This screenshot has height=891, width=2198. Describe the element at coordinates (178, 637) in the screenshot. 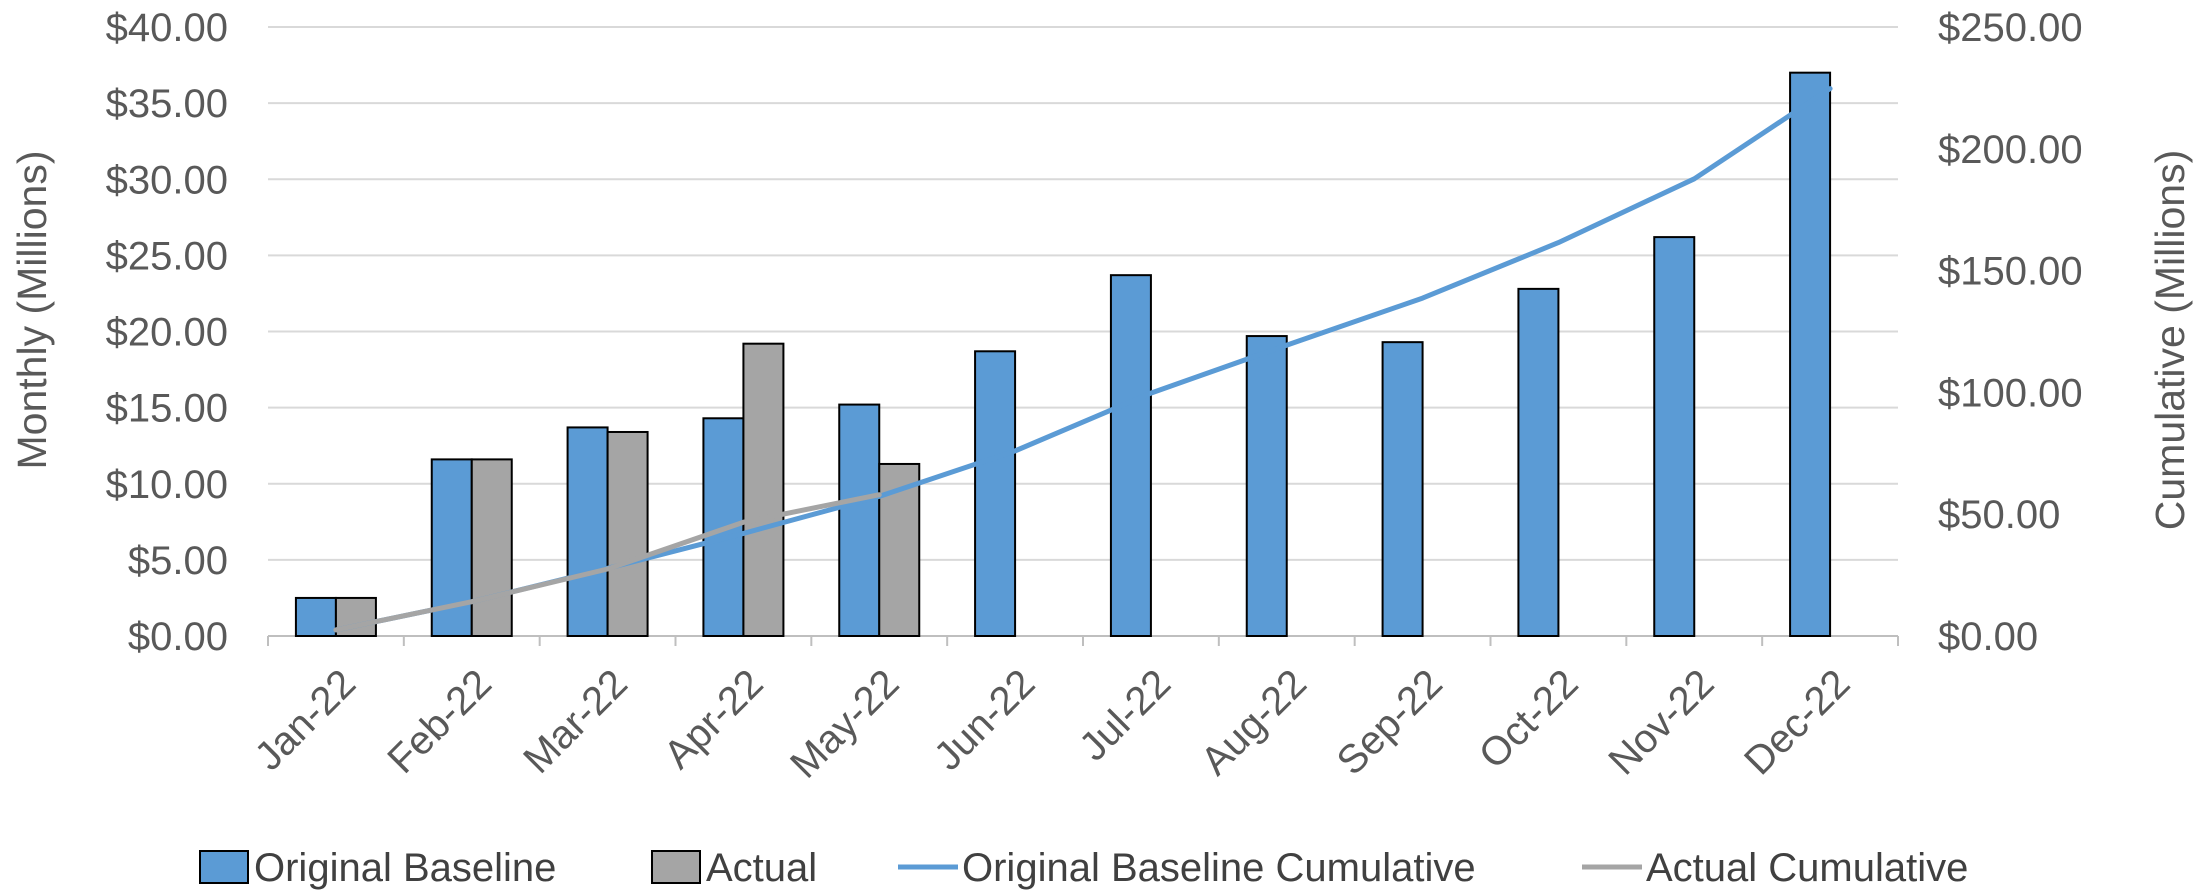

I see `y-tick-label: $0.00` at that location.